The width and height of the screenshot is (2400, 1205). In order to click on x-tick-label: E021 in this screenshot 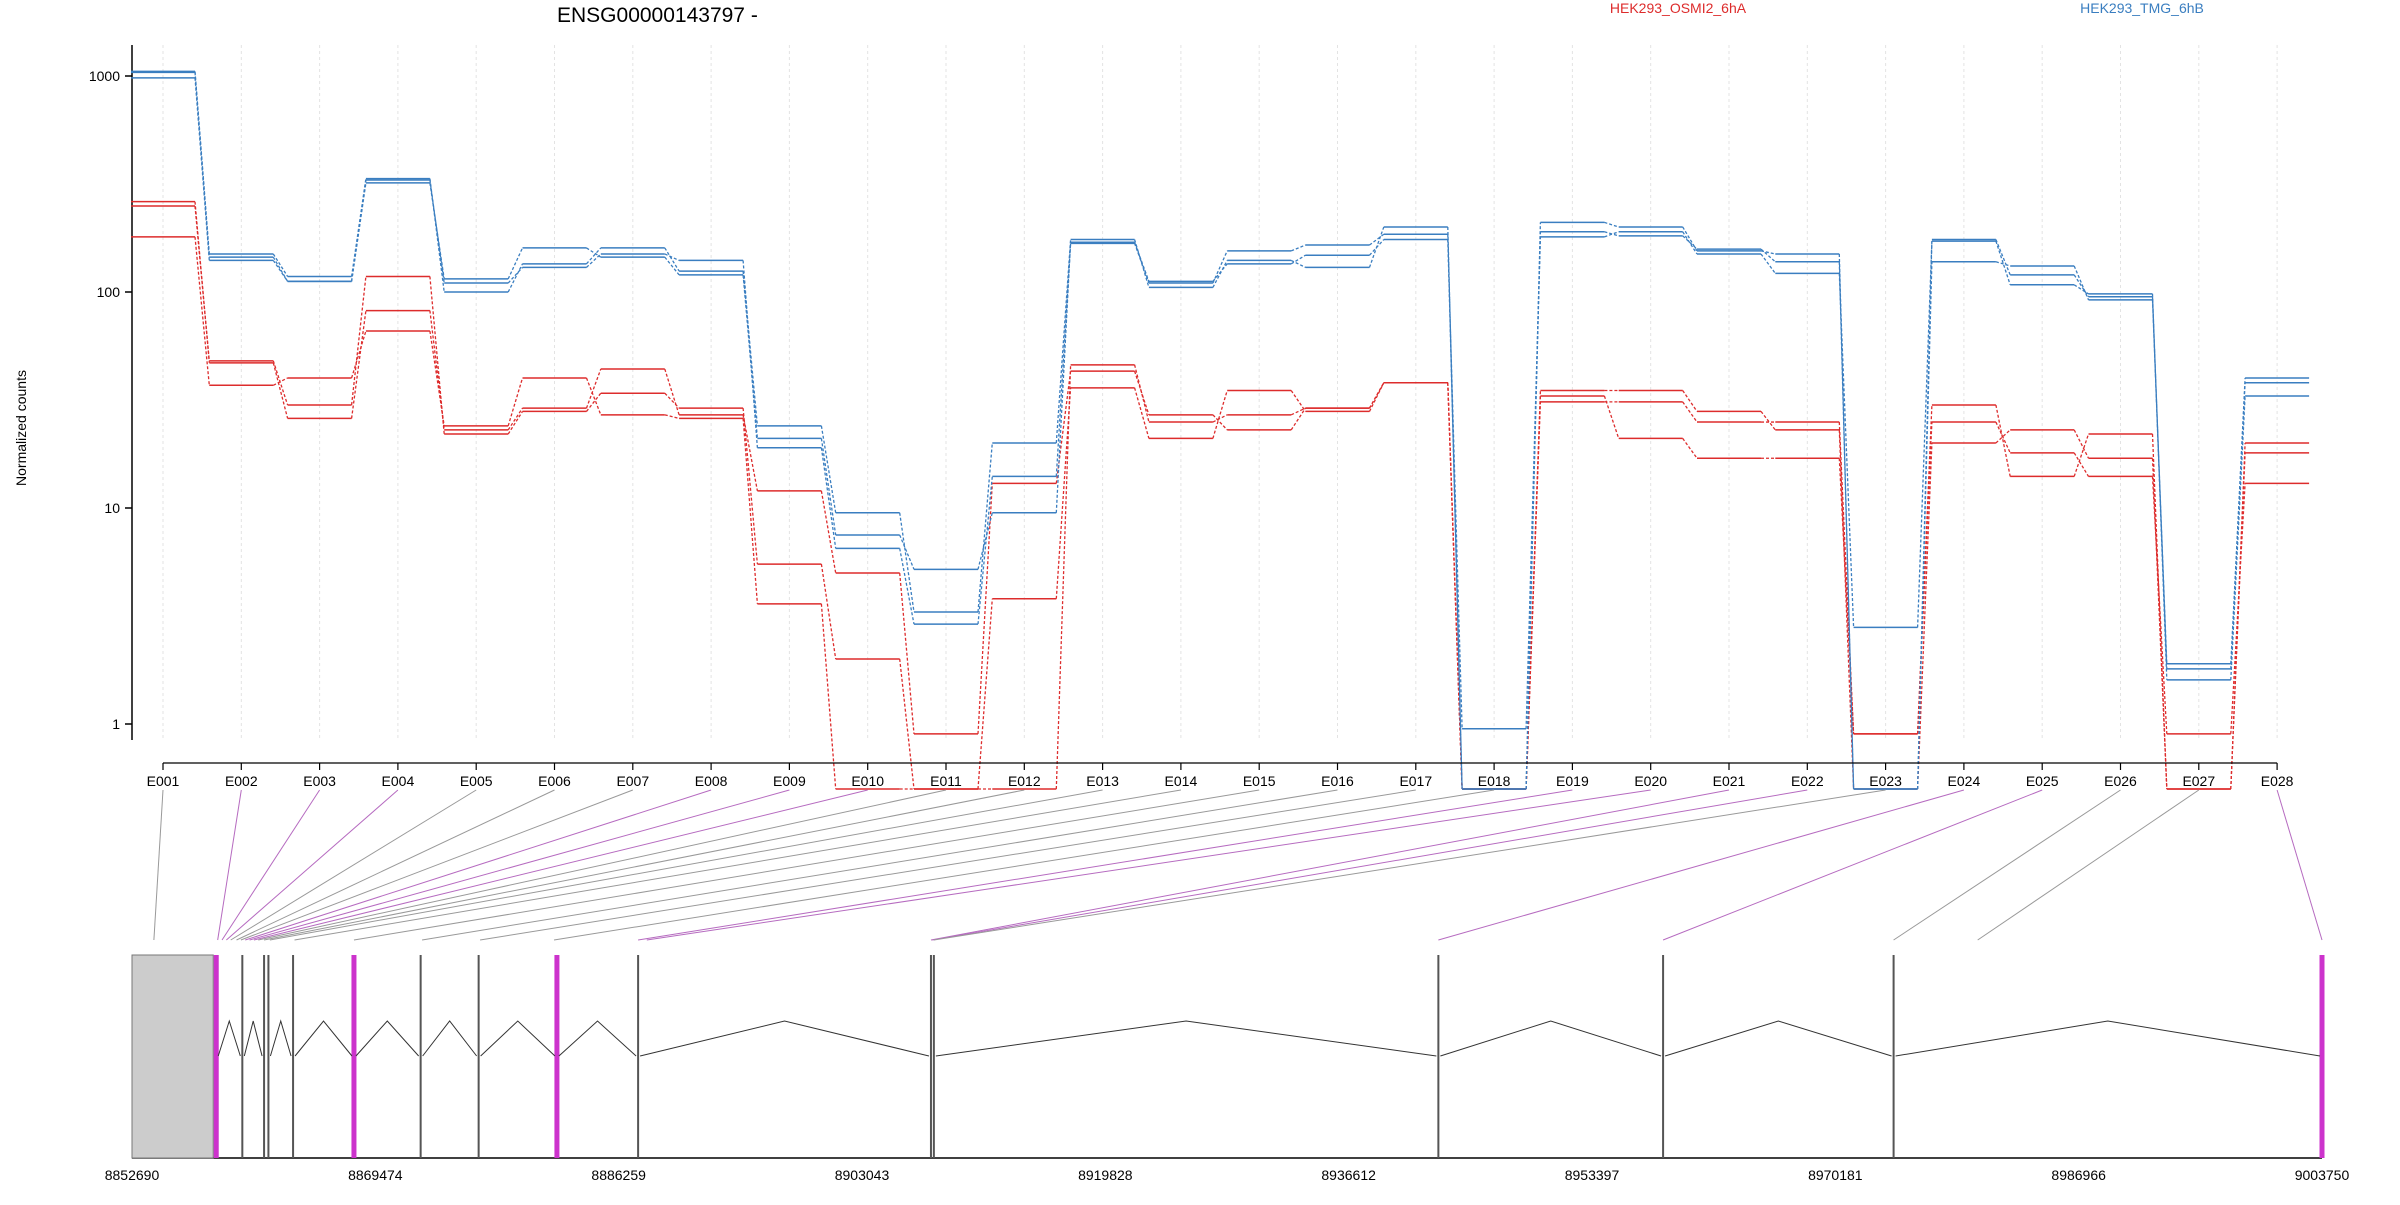, I will do `click(1729, 781)`.